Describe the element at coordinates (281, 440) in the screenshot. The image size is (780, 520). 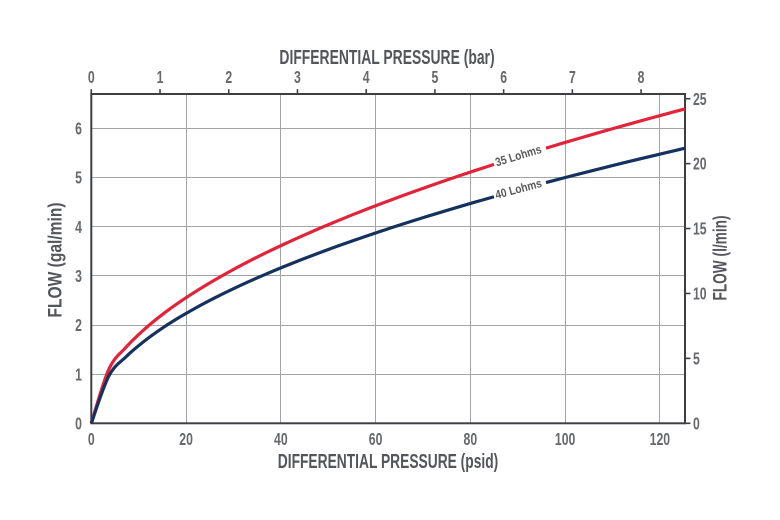
I see `svg-text: 40` at that location.